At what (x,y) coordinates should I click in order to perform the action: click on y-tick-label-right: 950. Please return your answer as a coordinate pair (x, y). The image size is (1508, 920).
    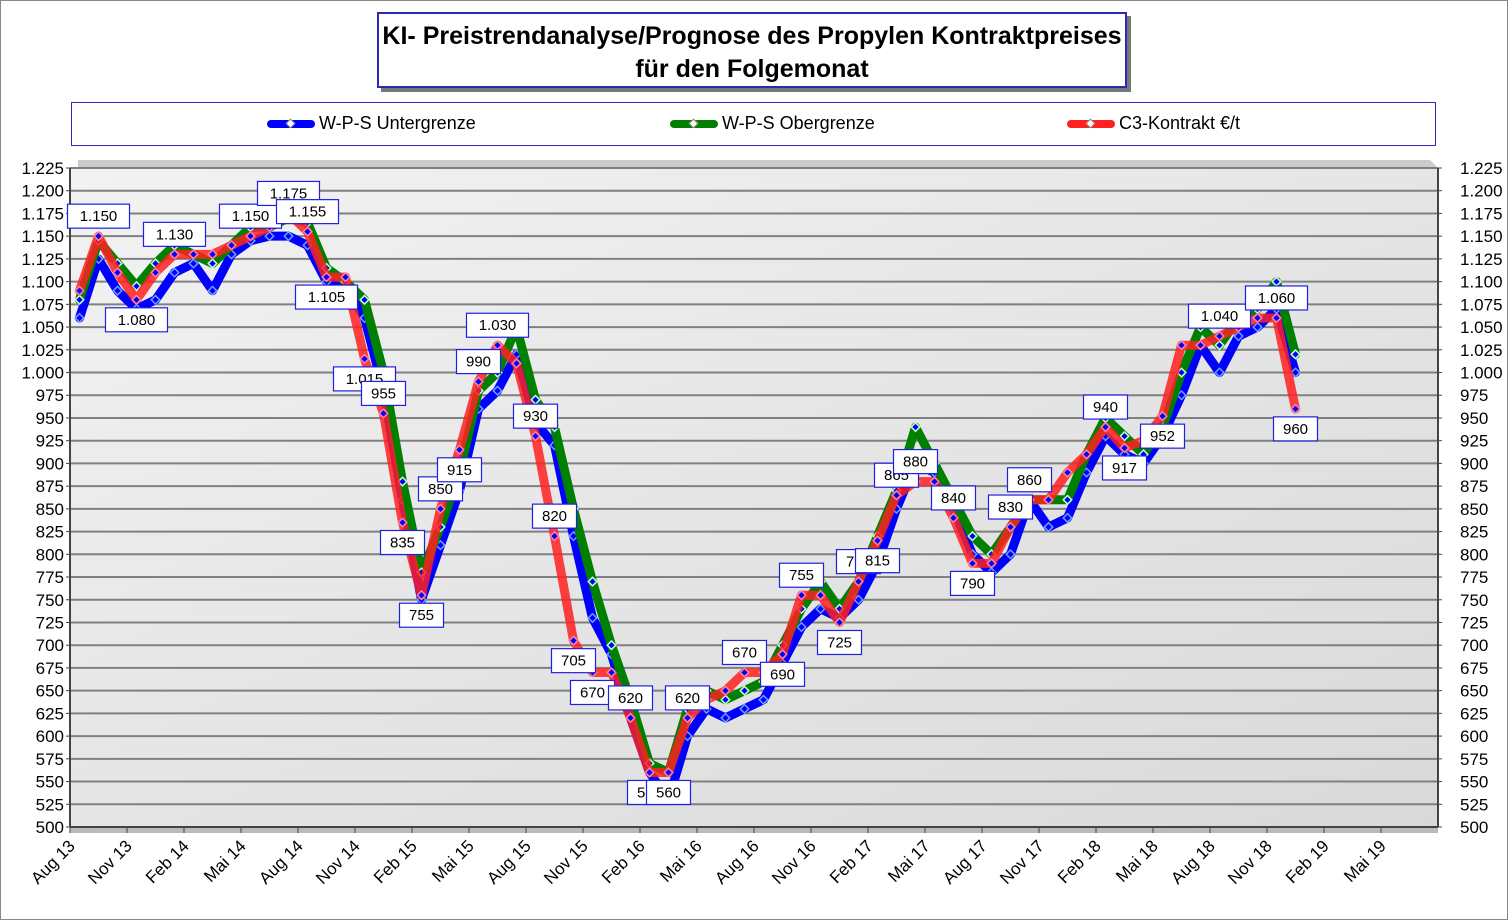
    Looking at the image, I should click on (1474, 418).